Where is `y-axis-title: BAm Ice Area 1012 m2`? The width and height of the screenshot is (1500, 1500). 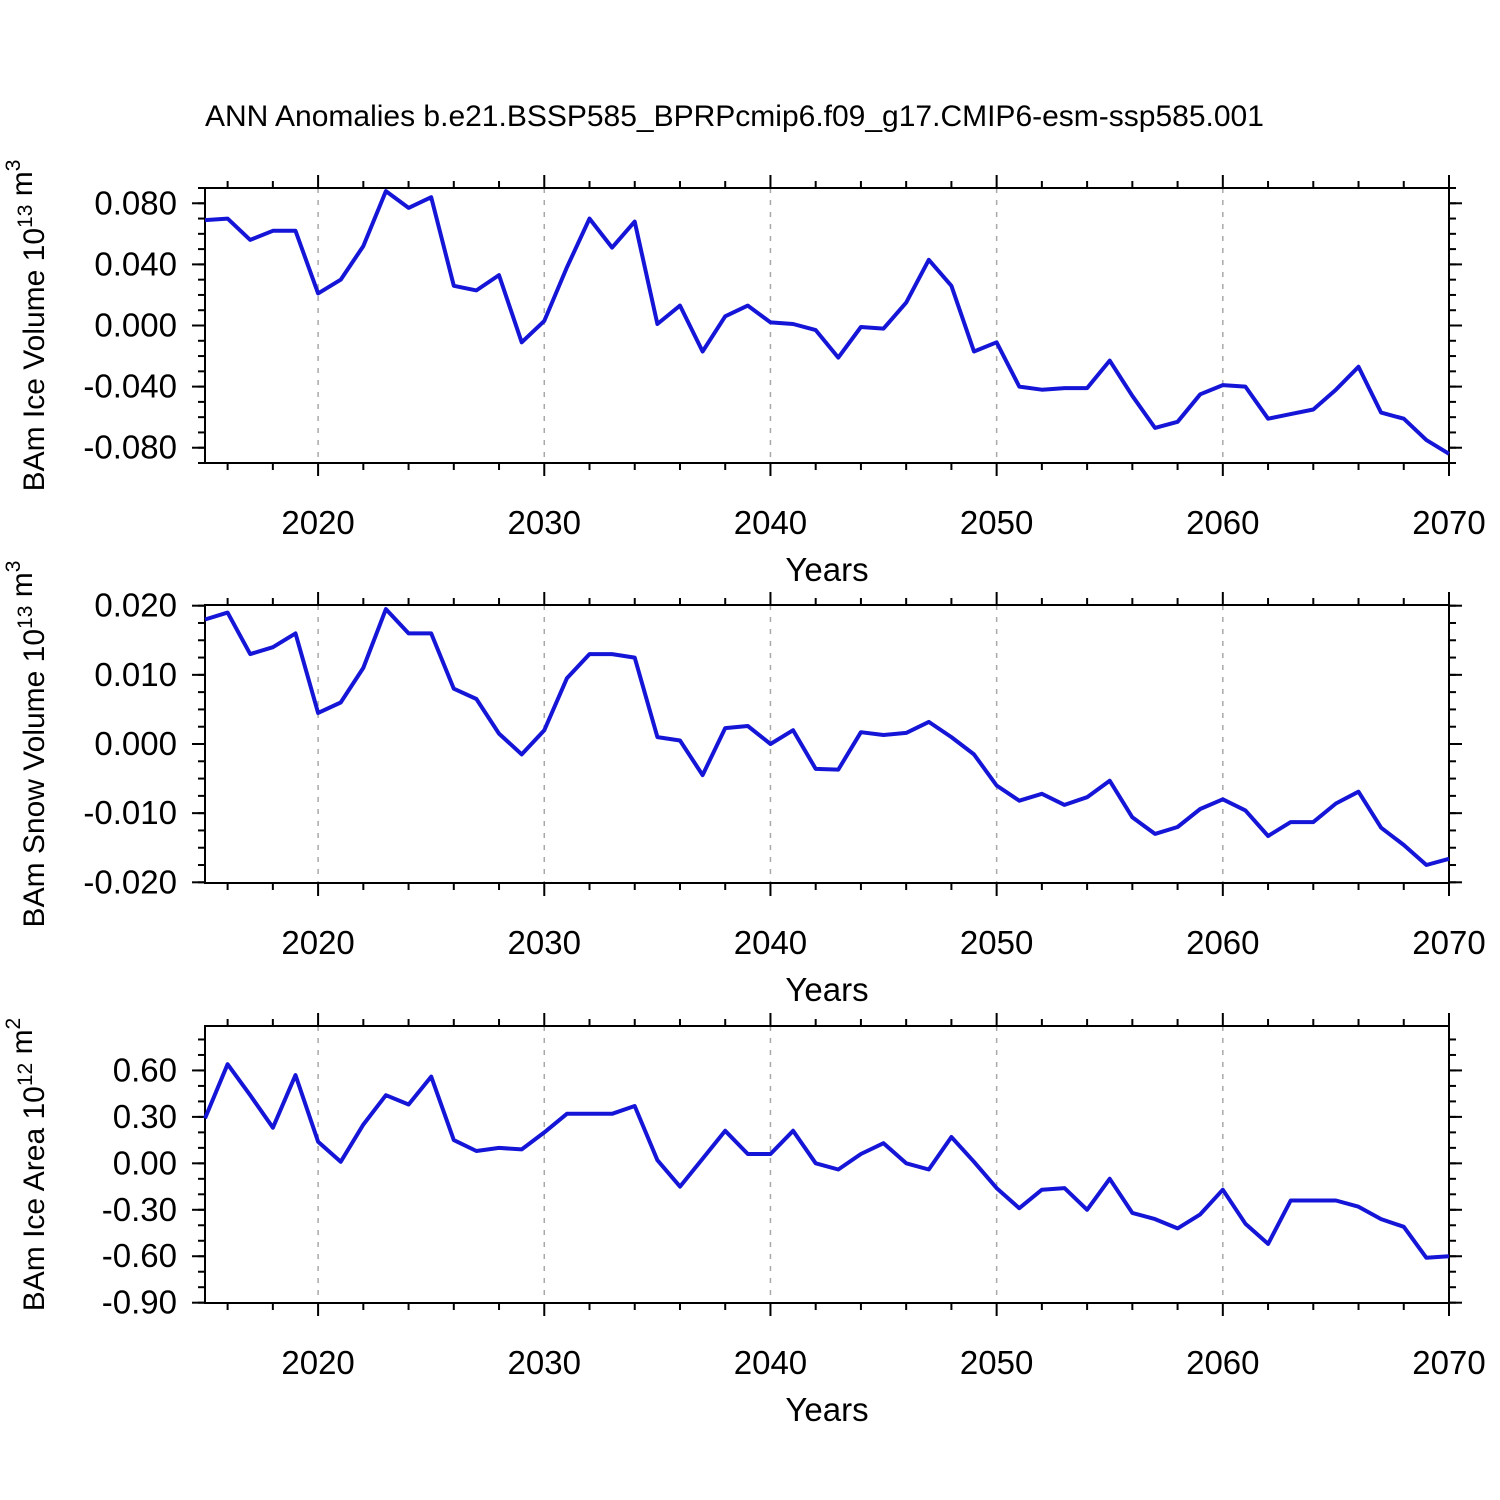
y-axis-title: BAm Ice Area 1012 m2 is located at coordinates (26, 1165).